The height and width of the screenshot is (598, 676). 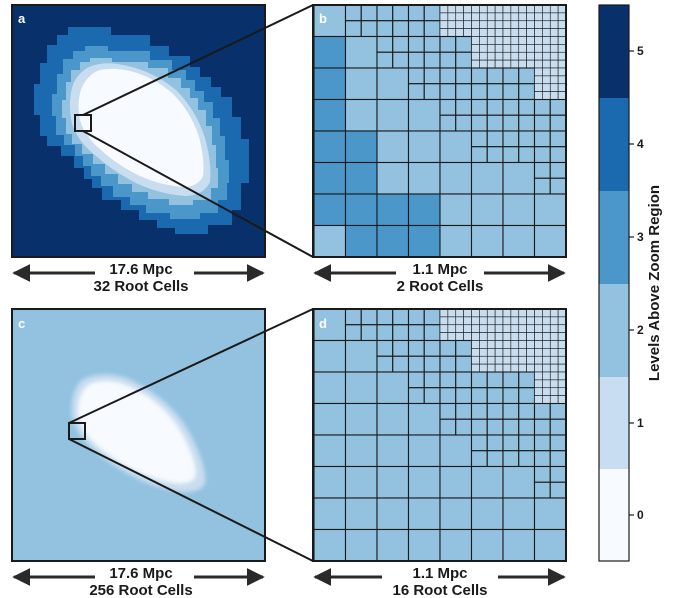 What do you see at coordinates (640, 330) in the screenshot?
I see `colorbar-tick-2: 2` at bounding box center [640, 330].